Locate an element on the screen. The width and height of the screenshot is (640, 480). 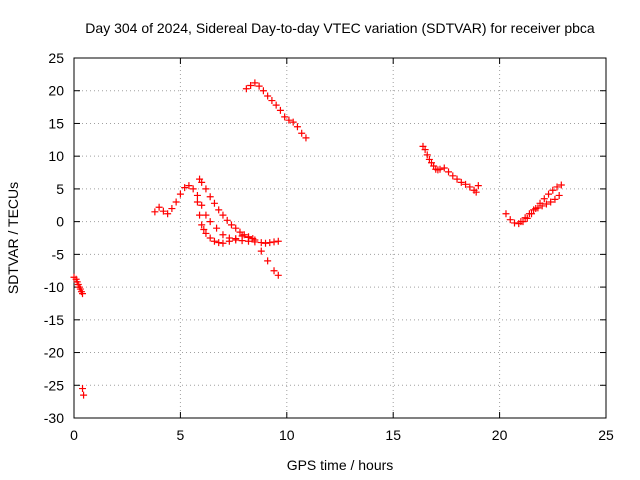
x-tick-label: 25 is located at coordinates (606, 435).